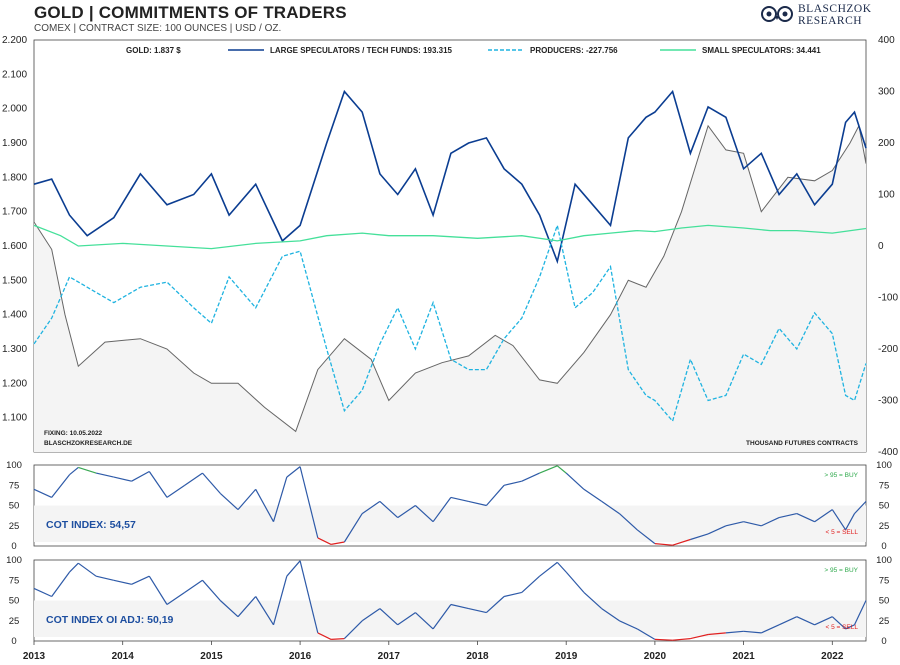 This screenshot has width=900, height=665. What do you see at coordinates (73, 433) in the screenshot?
I see `fixing-annotation: FIXING: 10.05.2022` at bounding box center [73, 433].